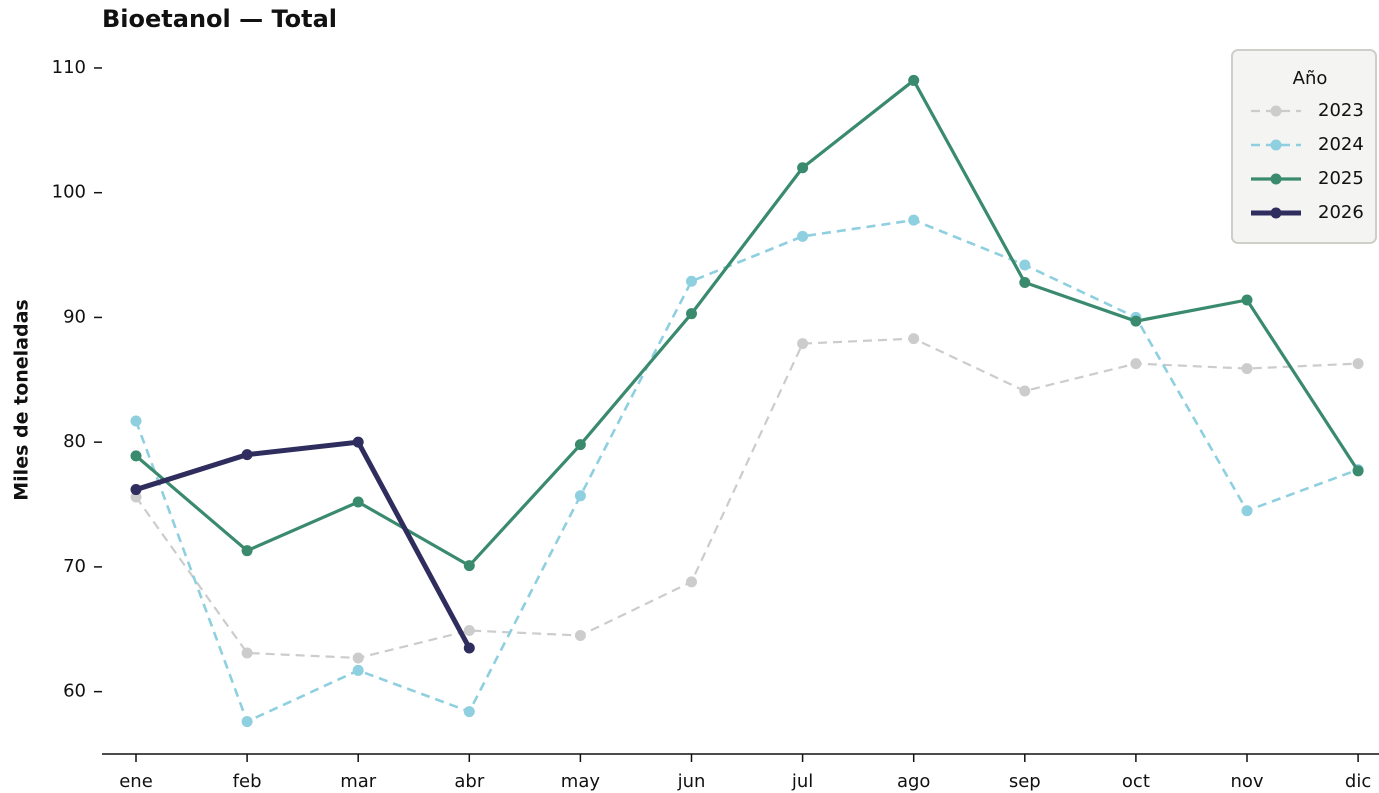 Image resolution: width=1379 pixels, height=793 pixels. What do you see at coordinates (1136, 781) in the screenshot?
I see `x-tick-label: oct` at bounding box center [1136, 781].